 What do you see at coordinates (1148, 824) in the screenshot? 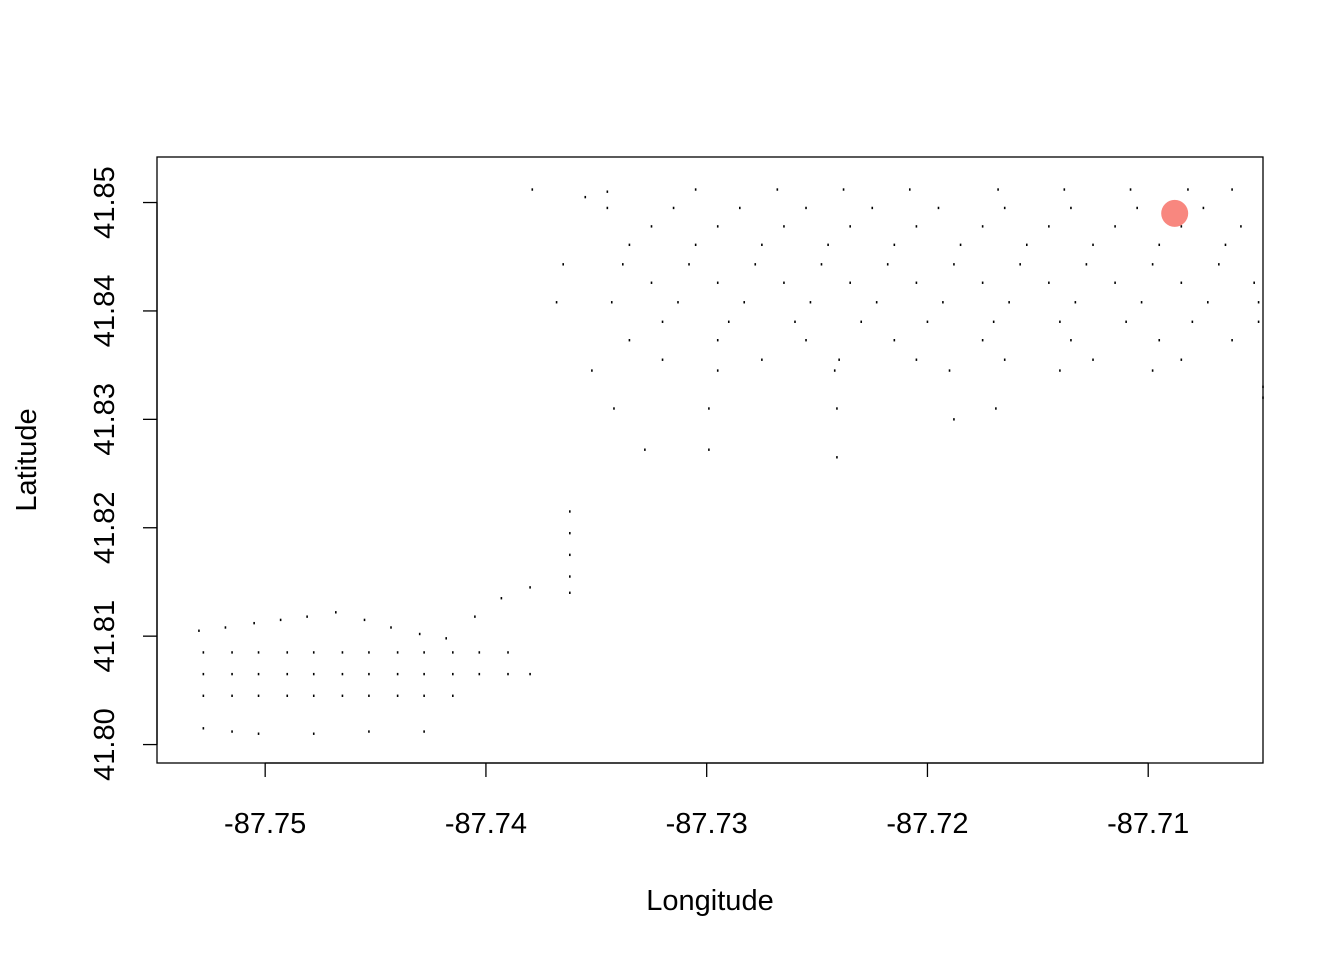
I see `x-tick-label: -87.71` at bounding box center [1148, 824].